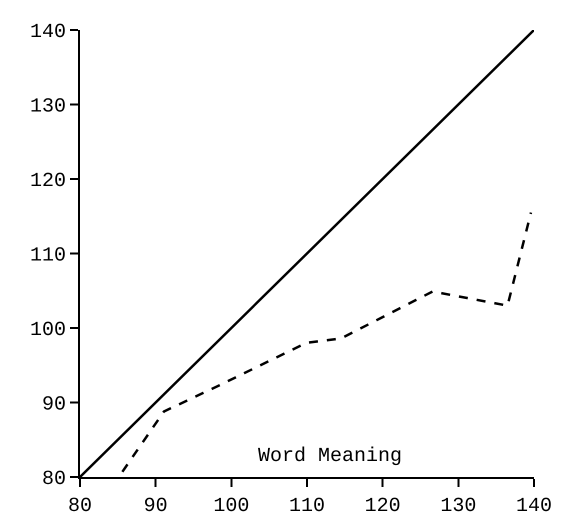  I want to click on y-tick-label: 130, so click(48, 107).